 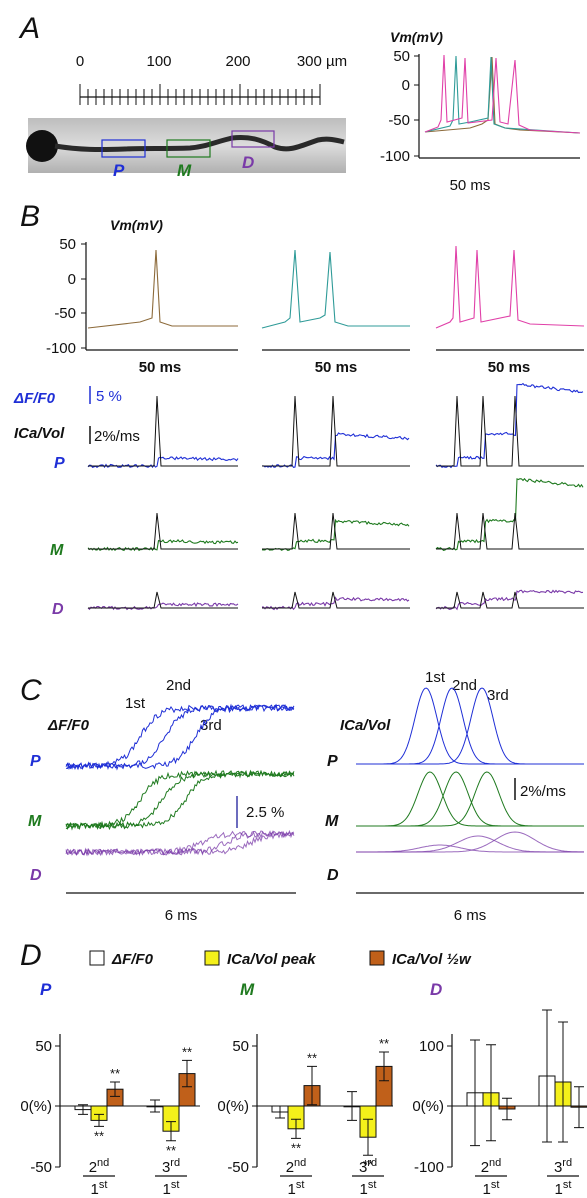 What do you see at coordinates (155, 1106) in the screenshot?
I see `d-errorbar-p-2-dff` at bounding box center [155, 1106].